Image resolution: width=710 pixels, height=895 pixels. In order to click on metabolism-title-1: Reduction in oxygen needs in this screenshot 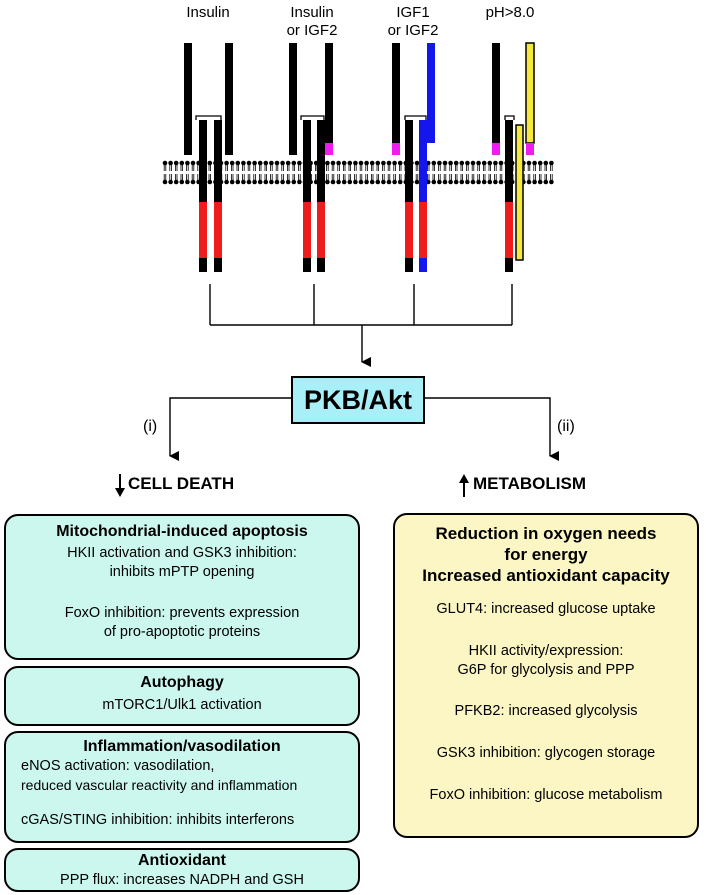, I will do `click(546, 533)`.